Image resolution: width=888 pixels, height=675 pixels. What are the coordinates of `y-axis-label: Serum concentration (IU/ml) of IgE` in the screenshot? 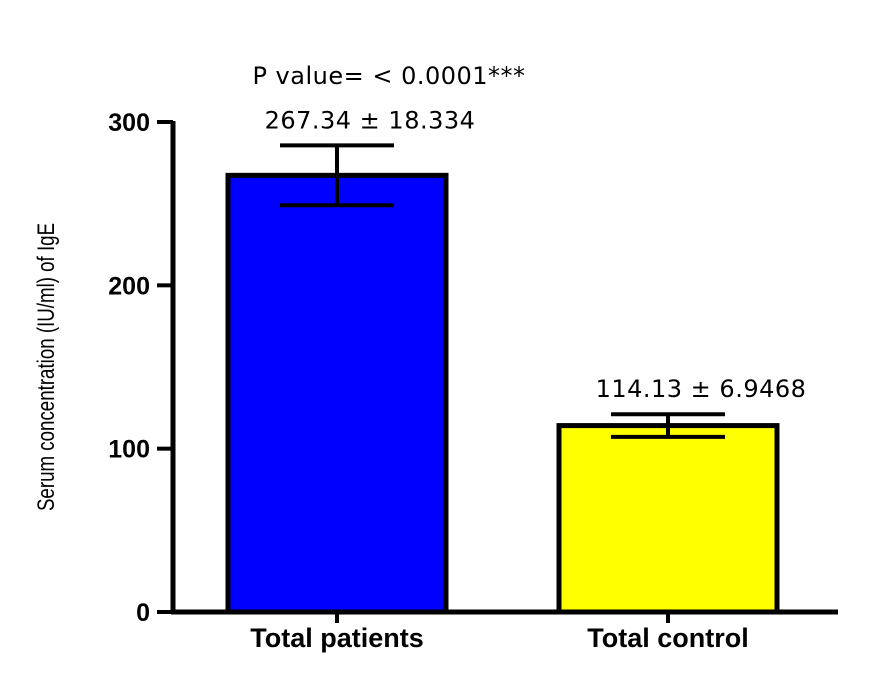 It's located at (46, 367).